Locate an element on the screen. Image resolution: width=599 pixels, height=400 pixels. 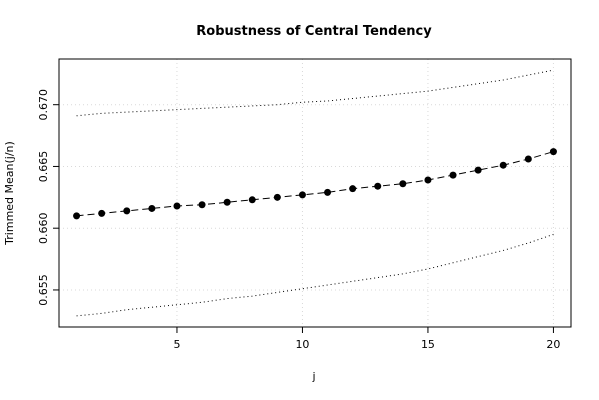
series-line-mean is located at coordinates (315, 184).